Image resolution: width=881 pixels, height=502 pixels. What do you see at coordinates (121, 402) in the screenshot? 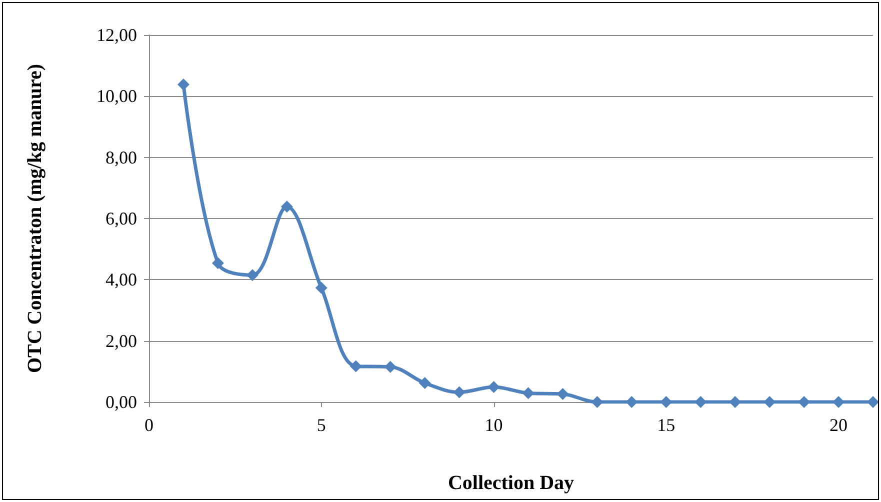
I see `y-tick-label: 0,00` at bounding box center [121, 402].